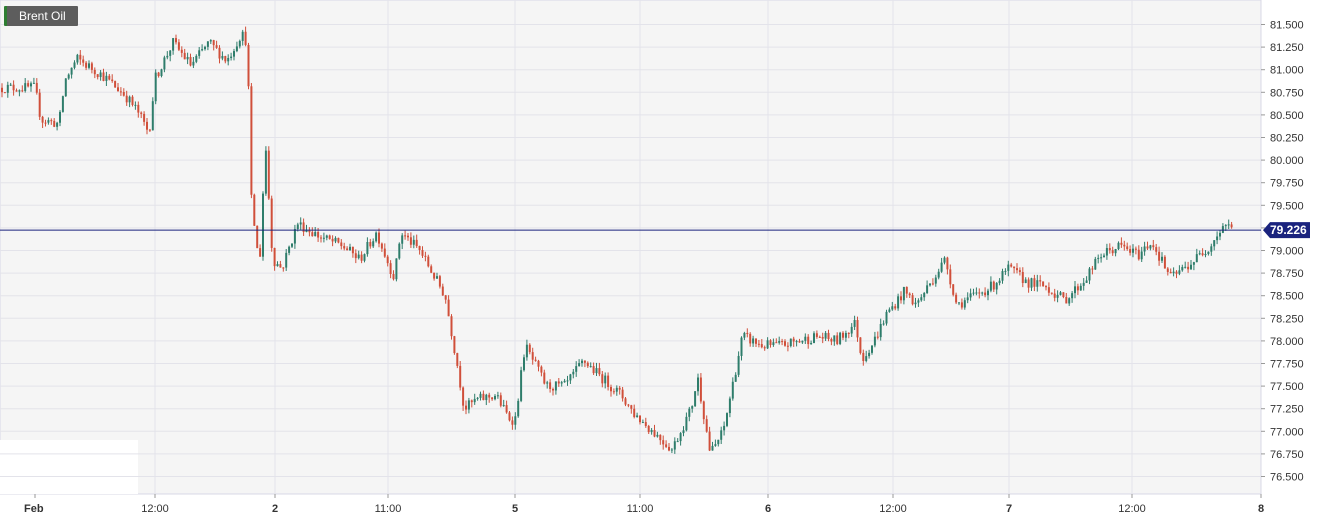 The image size is (1328, 526). What do you see at coordinates (34, 509) in the screenshot?
I see `x-tick-label: Feb` at bounding box center [34, 509].